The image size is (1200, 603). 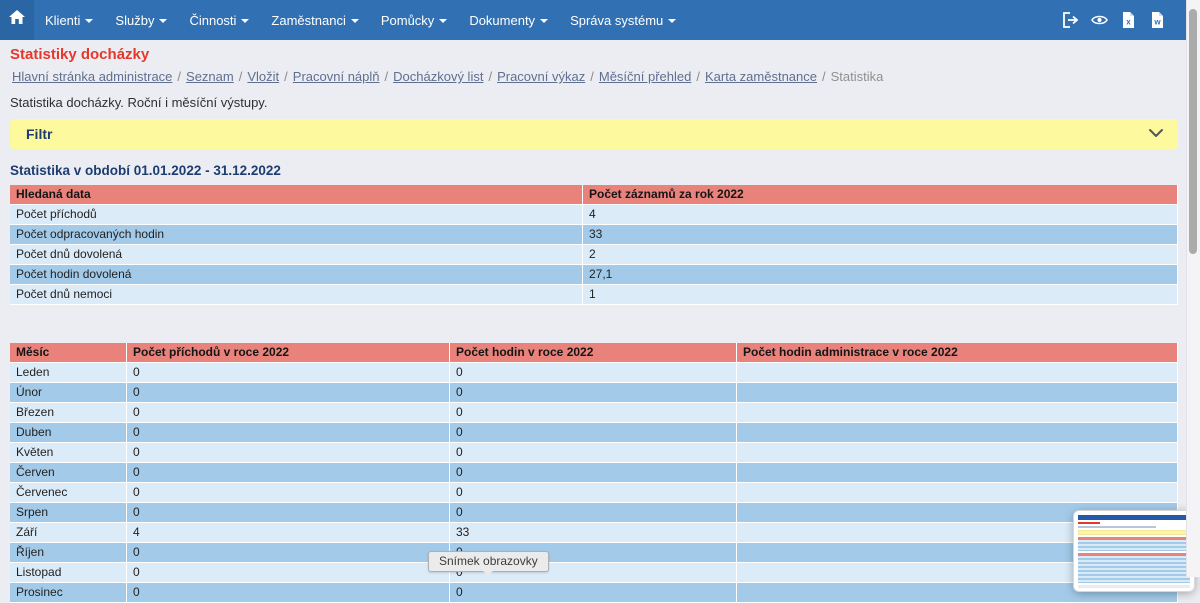 I want to click on breadcrumb-link: Docházkový list, so click(x=438, y=76).